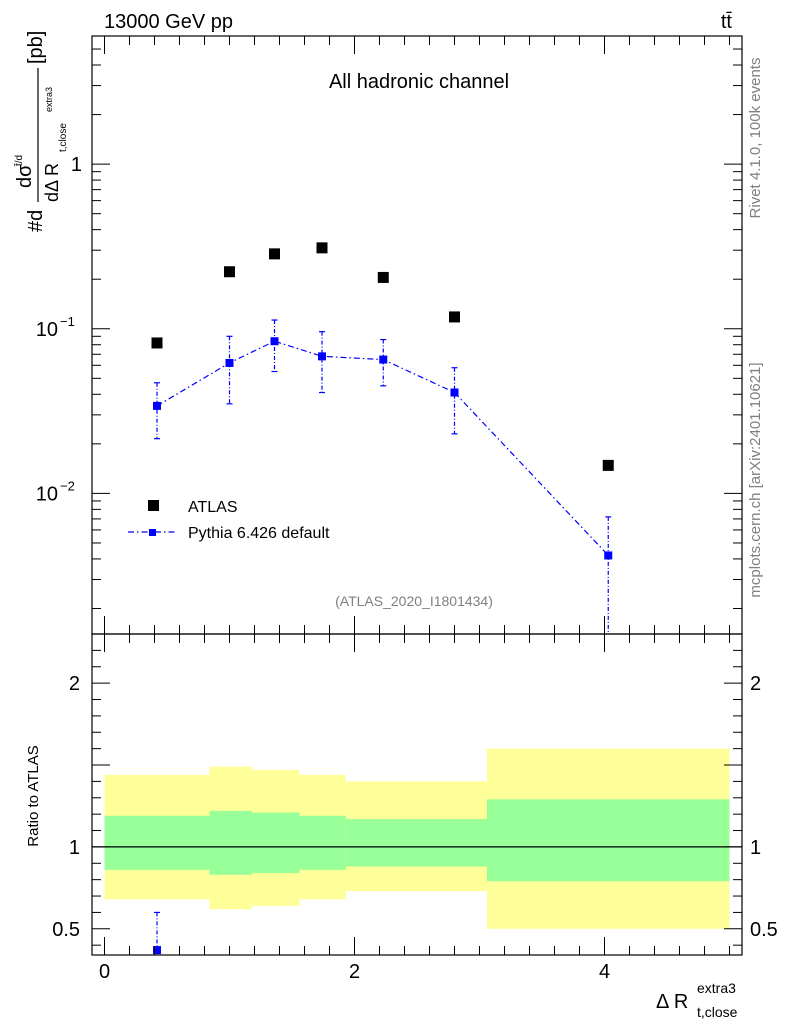  What do you see at coordinates (153, 505) in the screenshot?
I see `legend-atlas-marker` at bounding box center [153, 505].